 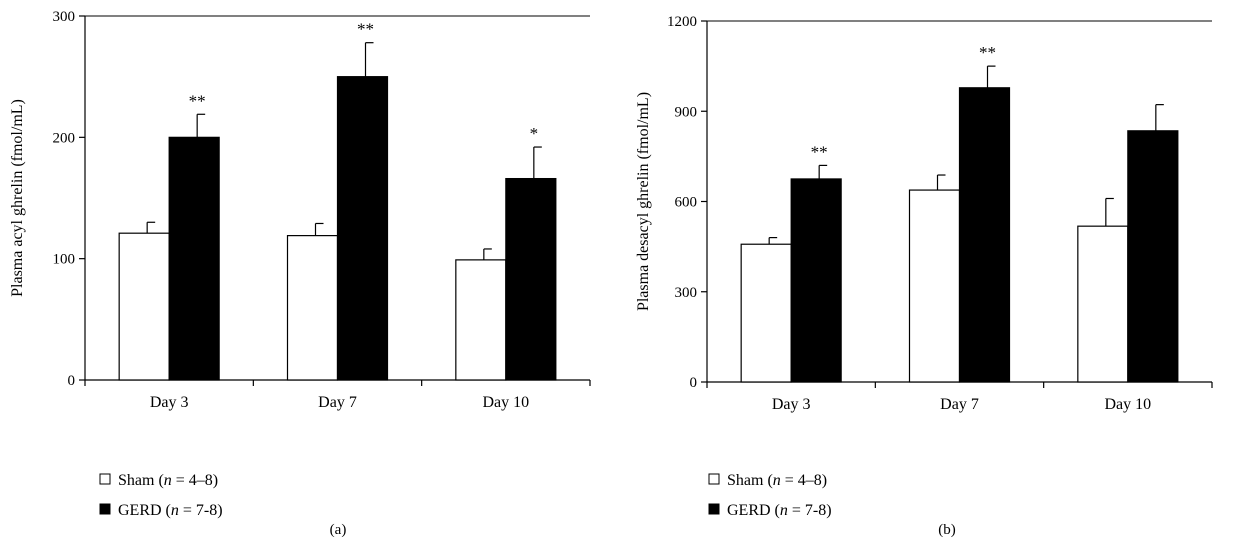 I want to click on y-tick-label: 200, so click(x=64, y=138).